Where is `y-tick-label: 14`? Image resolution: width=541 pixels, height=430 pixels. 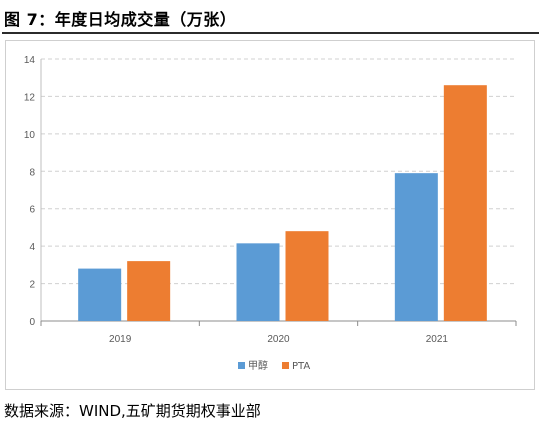 y-tick-label: 14 is located at coordinates (30, 60).